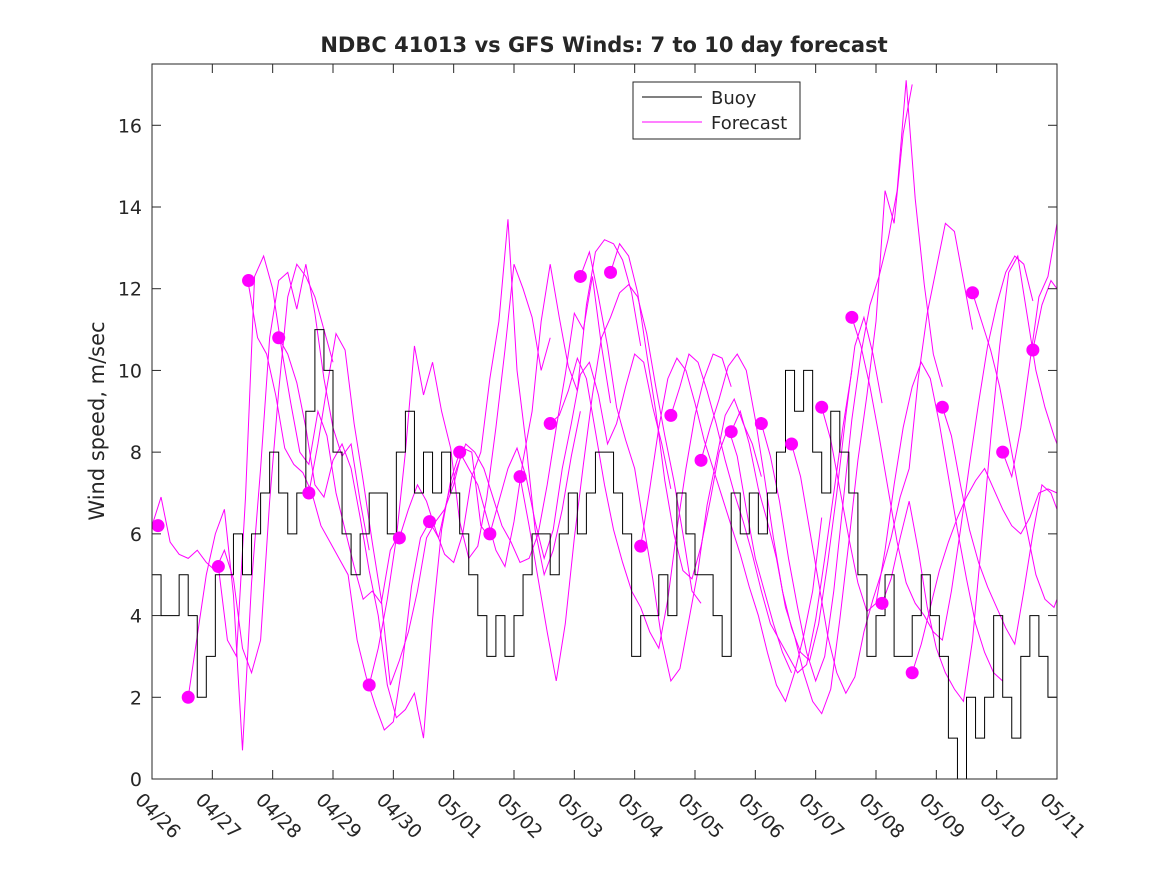  Describe the element at coordinates (130, 290) in the screenshot. I see `y-tick-label: 12` at that location.